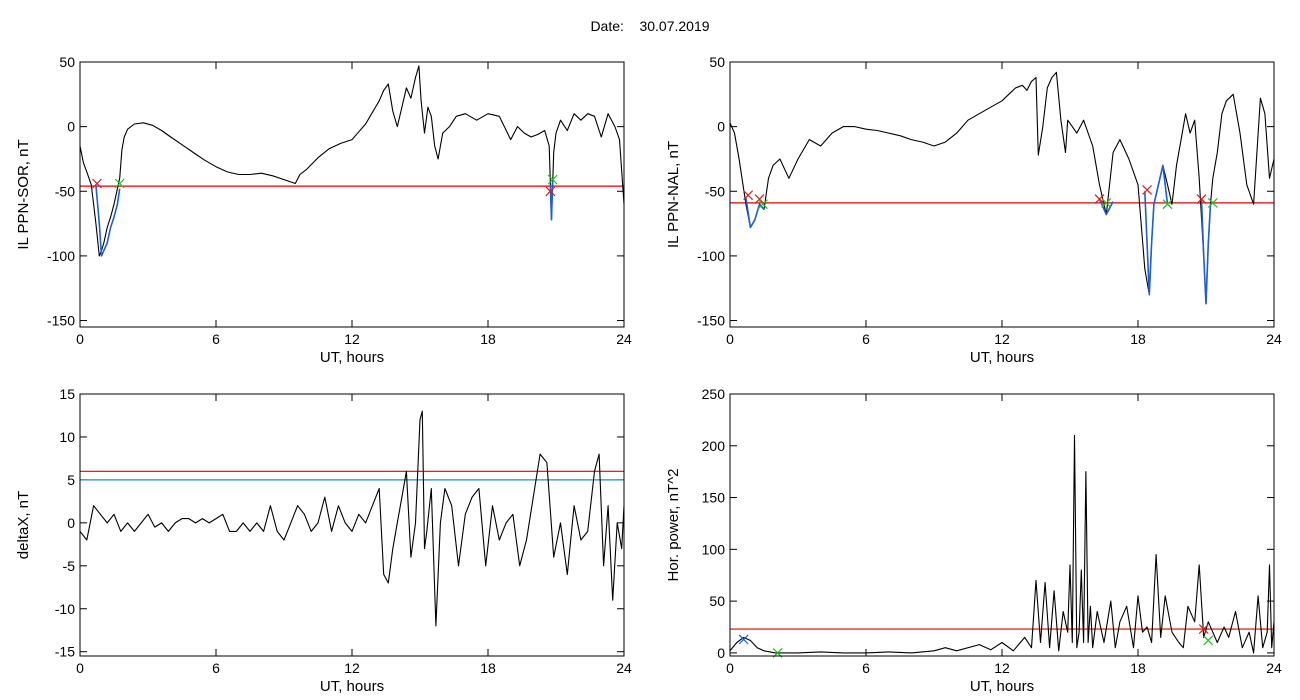 The height and width of the screenshot is (700, 1300). What do you see at coordinates (714, 446) in the screenshot?
I see `y-tick-label: 200` at bounding box center [714, 446].